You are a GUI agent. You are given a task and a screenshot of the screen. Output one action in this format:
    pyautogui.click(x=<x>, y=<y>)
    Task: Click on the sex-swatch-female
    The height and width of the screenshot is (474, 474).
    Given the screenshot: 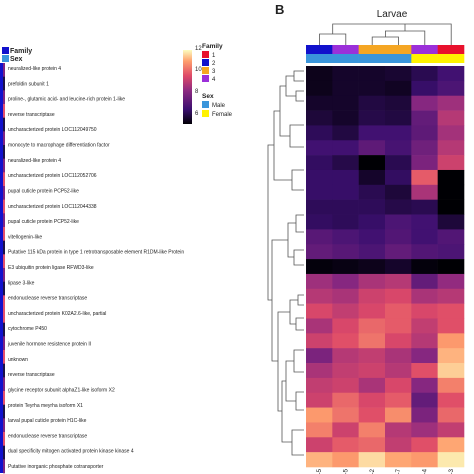 What is the action you would take?
    pyautogui.click(x=205, y=113)
    